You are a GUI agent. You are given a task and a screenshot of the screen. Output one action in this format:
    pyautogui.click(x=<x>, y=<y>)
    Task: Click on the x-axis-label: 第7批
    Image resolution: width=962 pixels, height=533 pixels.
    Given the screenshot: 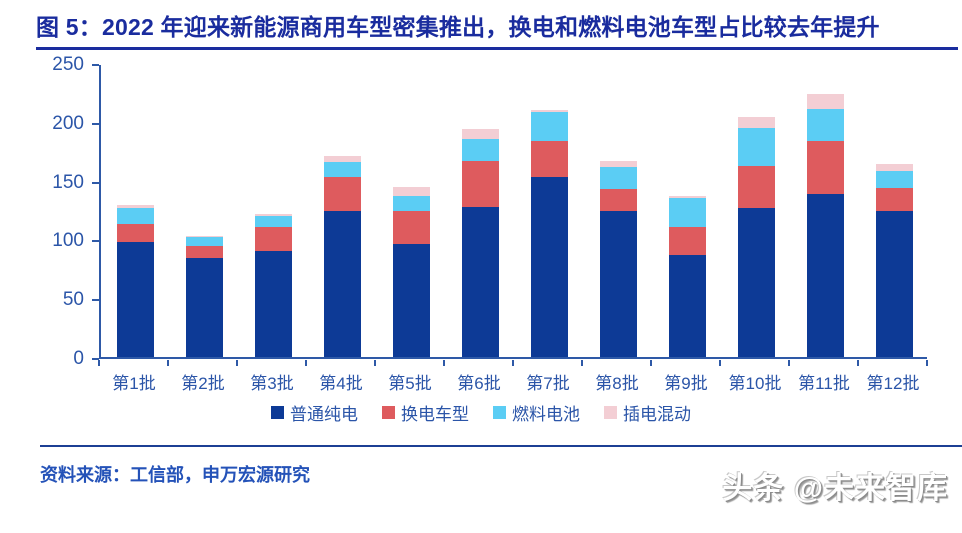 What is the action you would take?
    pyautogui.click(x=548, y=383)
    